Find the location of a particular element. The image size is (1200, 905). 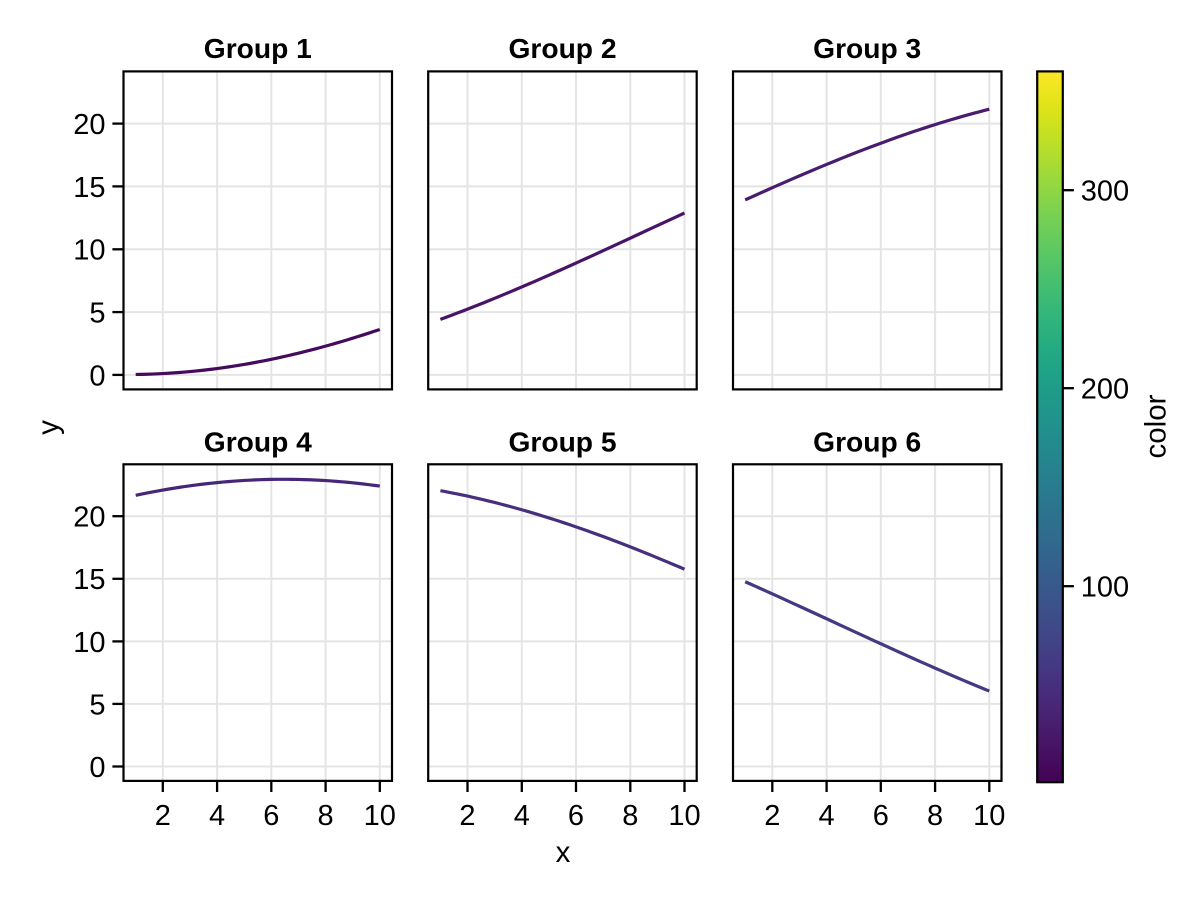

svg-text: Group 6 is located at coordinates (867, 441).